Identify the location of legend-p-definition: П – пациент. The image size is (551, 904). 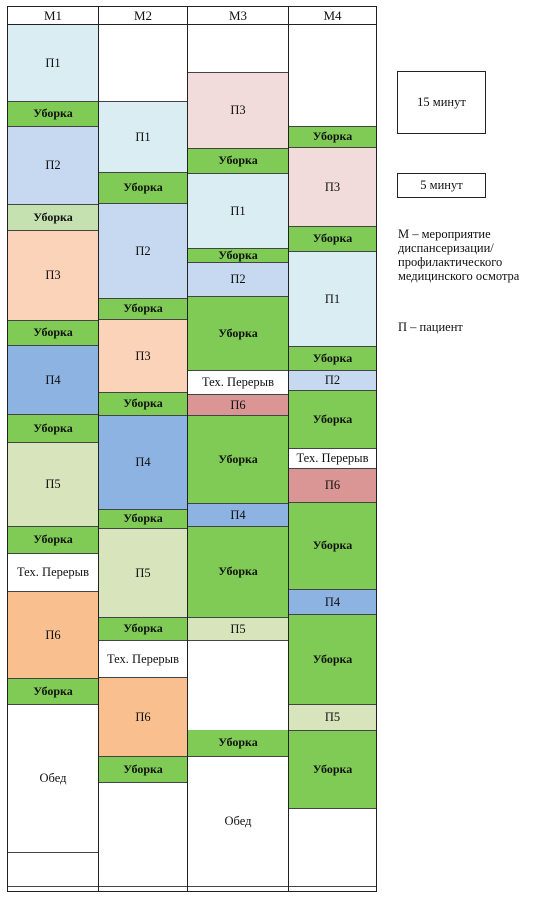
(430, 327).